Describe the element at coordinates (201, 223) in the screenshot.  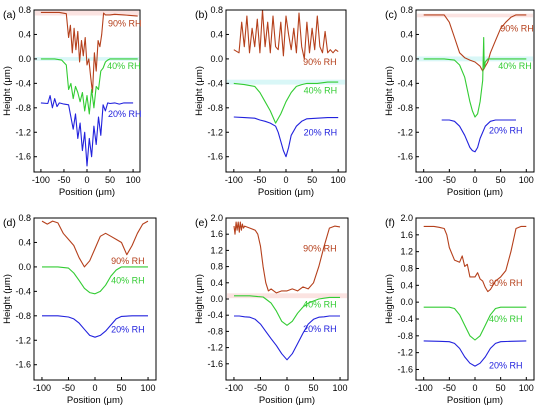
I see `panel-label: (e)` at that location.